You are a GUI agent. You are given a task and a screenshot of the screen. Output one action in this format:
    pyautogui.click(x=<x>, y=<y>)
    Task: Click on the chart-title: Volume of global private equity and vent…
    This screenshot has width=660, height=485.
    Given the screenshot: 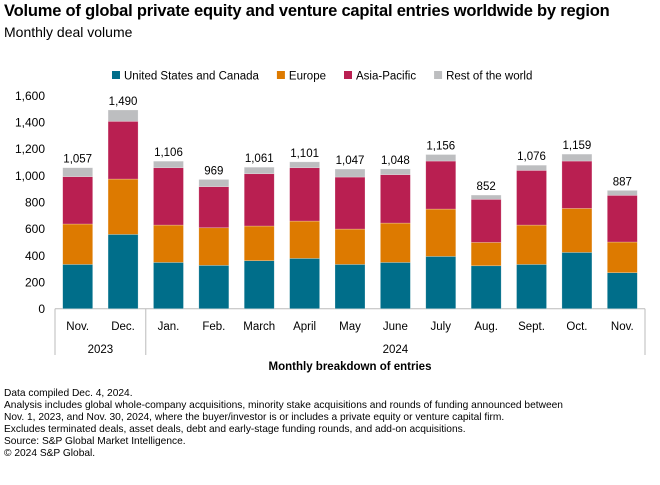 What is the action you would take?
    pyautogui.click(x=307, y=11)
    